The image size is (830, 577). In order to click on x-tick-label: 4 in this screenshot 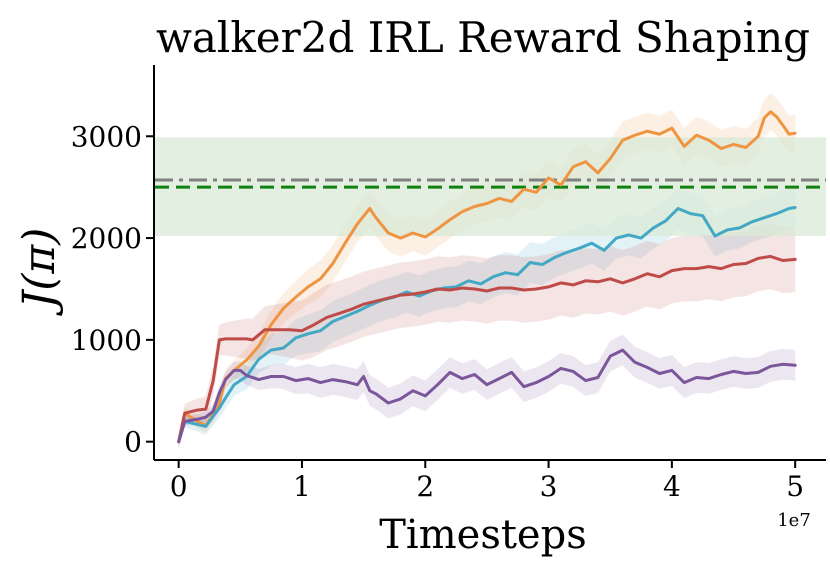, I will do `click(672, 486)`.